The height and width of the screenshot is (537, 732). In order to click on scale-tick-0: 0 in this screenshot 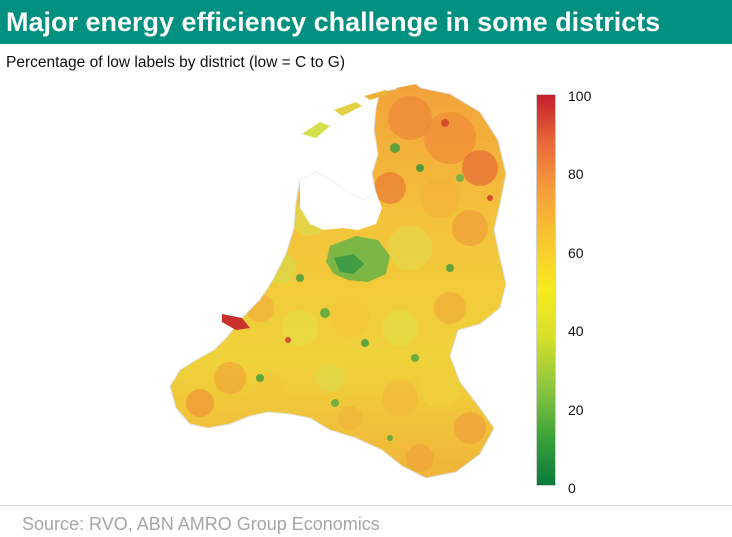, I will do `click(572, 488)`.